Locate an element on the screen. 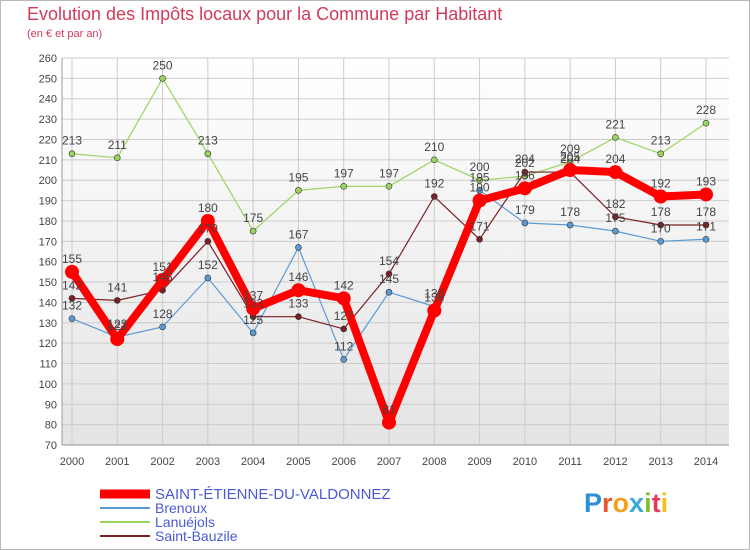 The image size is (750, 550). y-tick-label: 240 is located at coordinates (48, 100).